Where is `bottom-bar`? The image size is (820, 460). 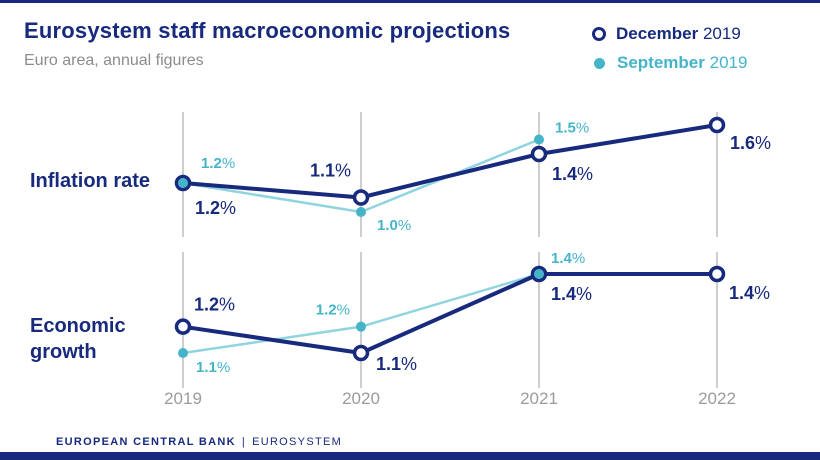 bottom-bar is located at coordinates (410, 456).